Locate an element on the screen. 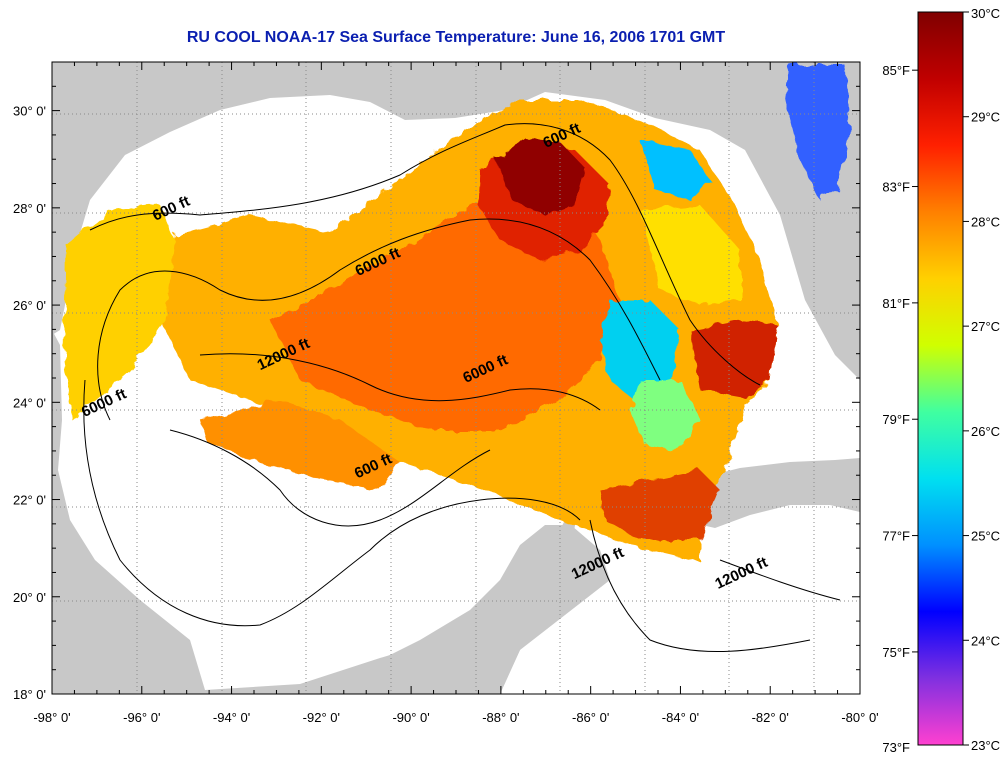 The image size is (1008, 761). lat-tick-label: 28° 0' is located at coordinates (29, 208).